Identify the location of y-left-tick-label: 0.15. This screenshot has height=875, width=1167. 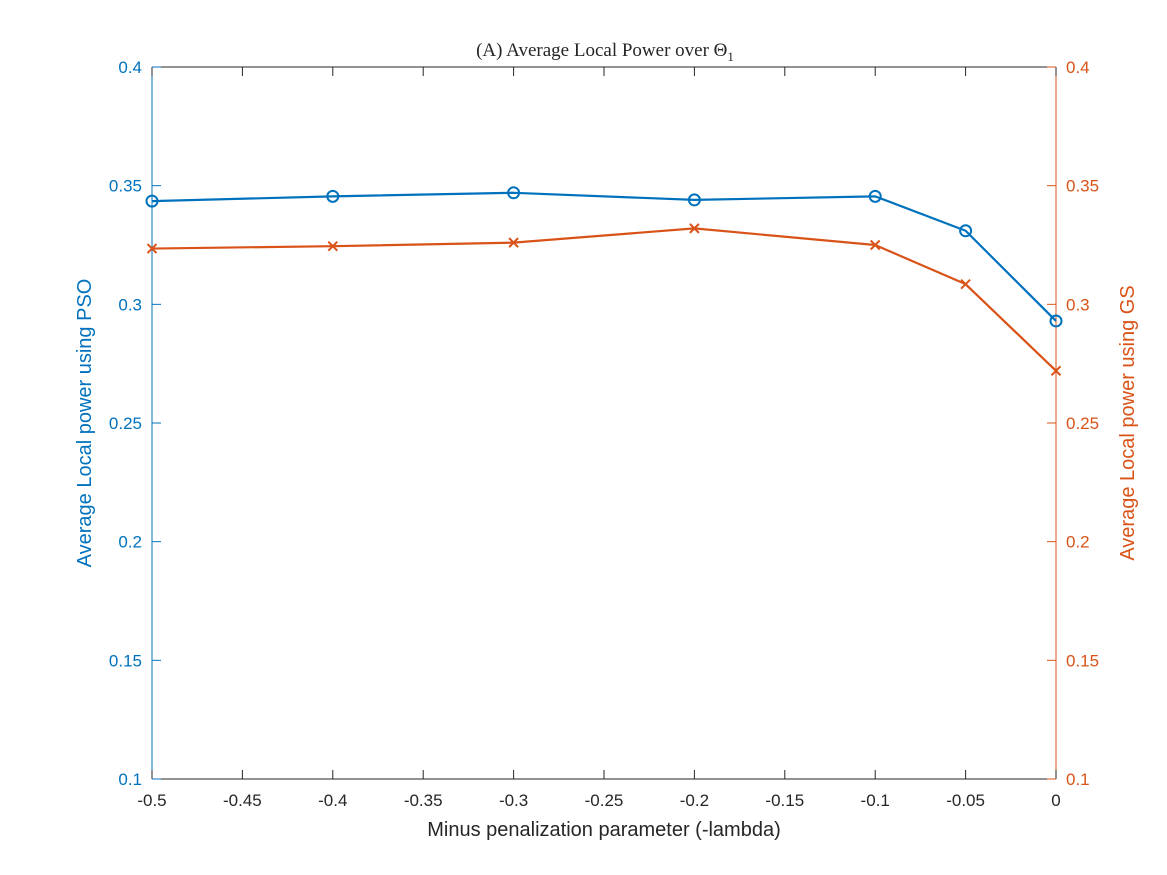
(125, 660).